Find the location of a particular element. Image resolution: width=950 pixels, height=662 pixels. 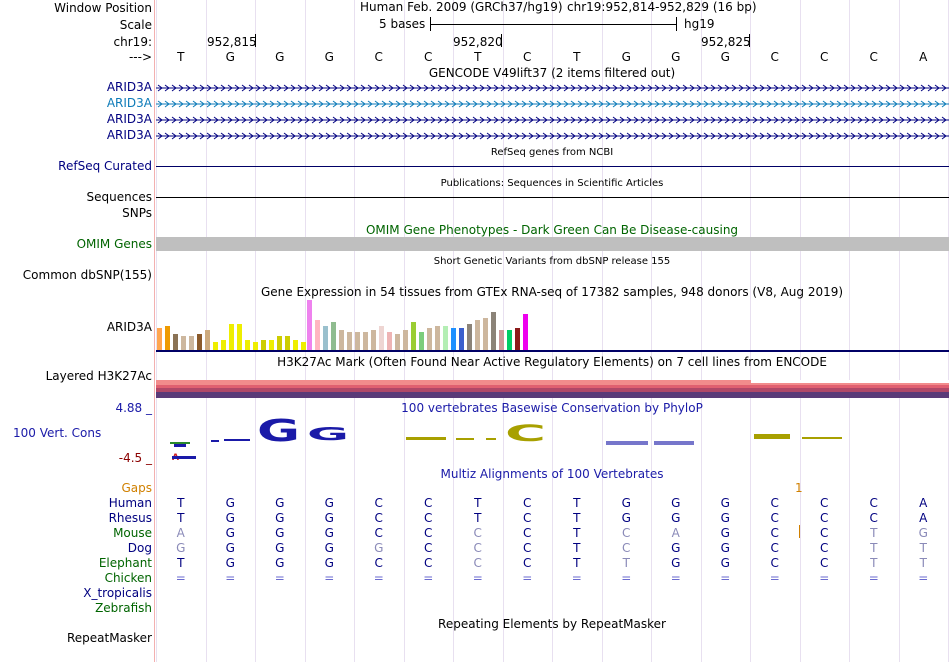

omim-label: OMIM Genes is located at coordinates (114, 244).